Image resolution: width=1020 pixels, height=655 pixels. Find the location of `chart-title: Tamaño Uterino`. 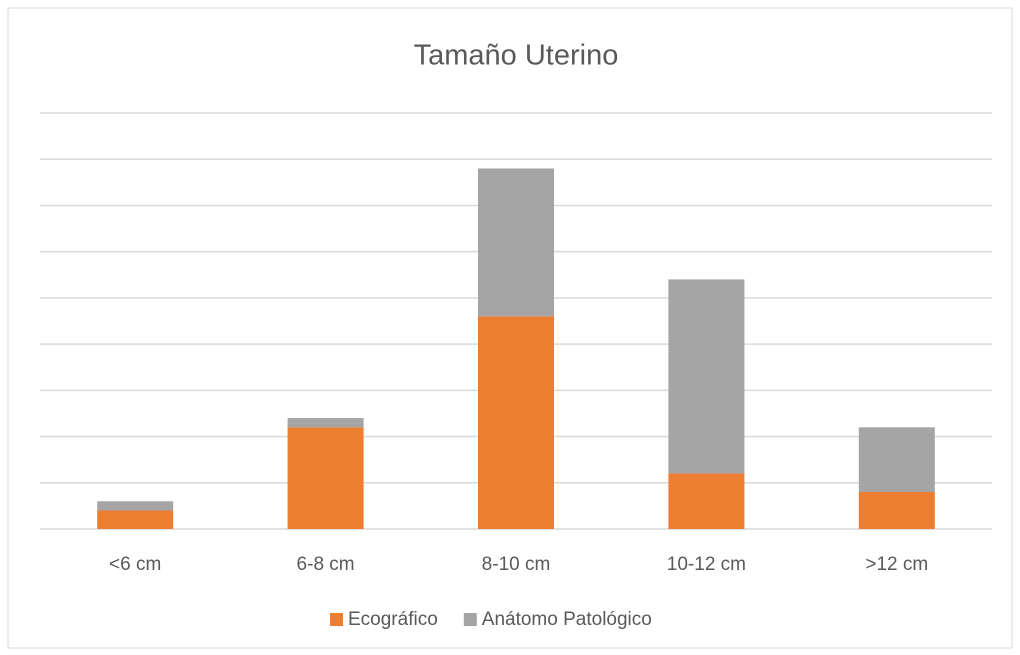

chart-title: Tamaño Uterino is located at coordinates (516, 56).